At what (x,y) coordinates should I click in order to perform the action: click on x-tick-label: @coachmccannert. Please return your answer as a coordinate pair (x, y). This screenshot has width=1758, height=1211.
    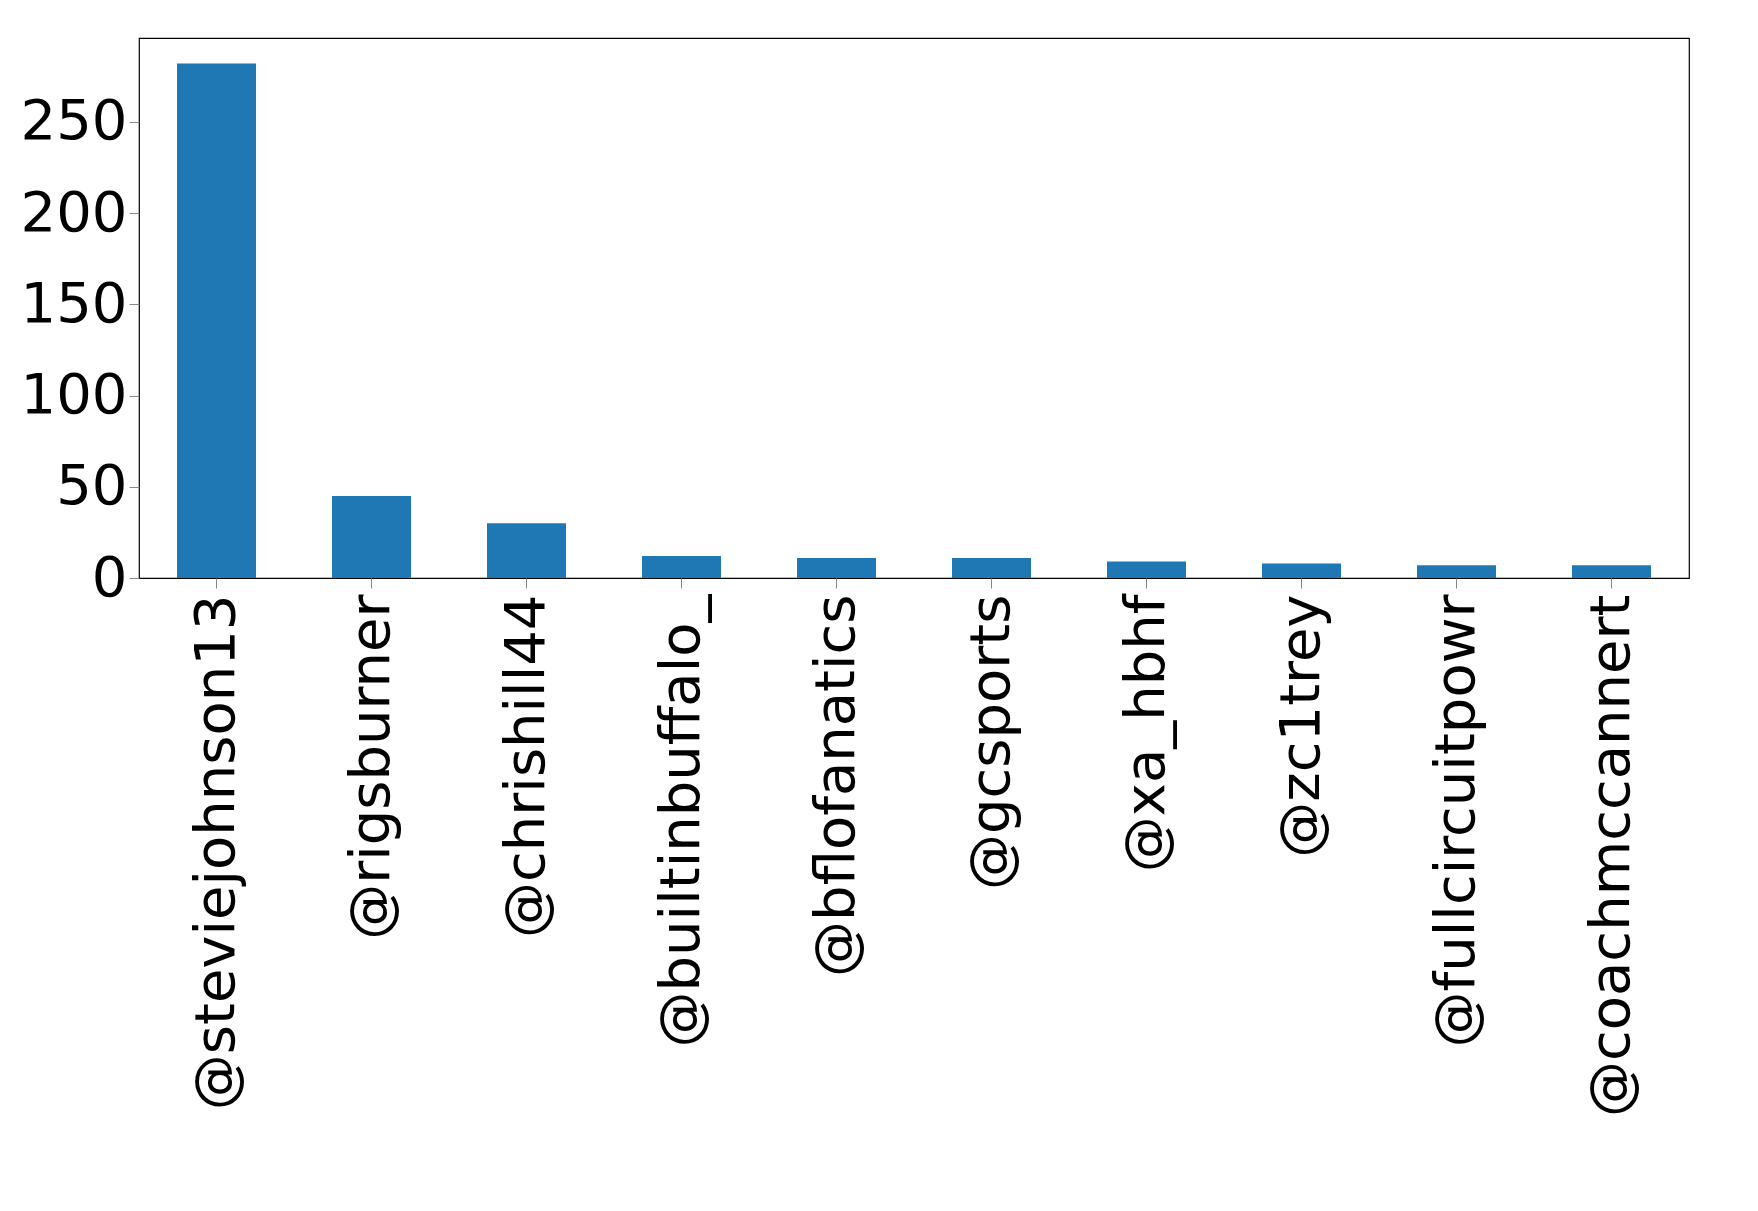
    Looking at the image, I should click on (1609, 856).